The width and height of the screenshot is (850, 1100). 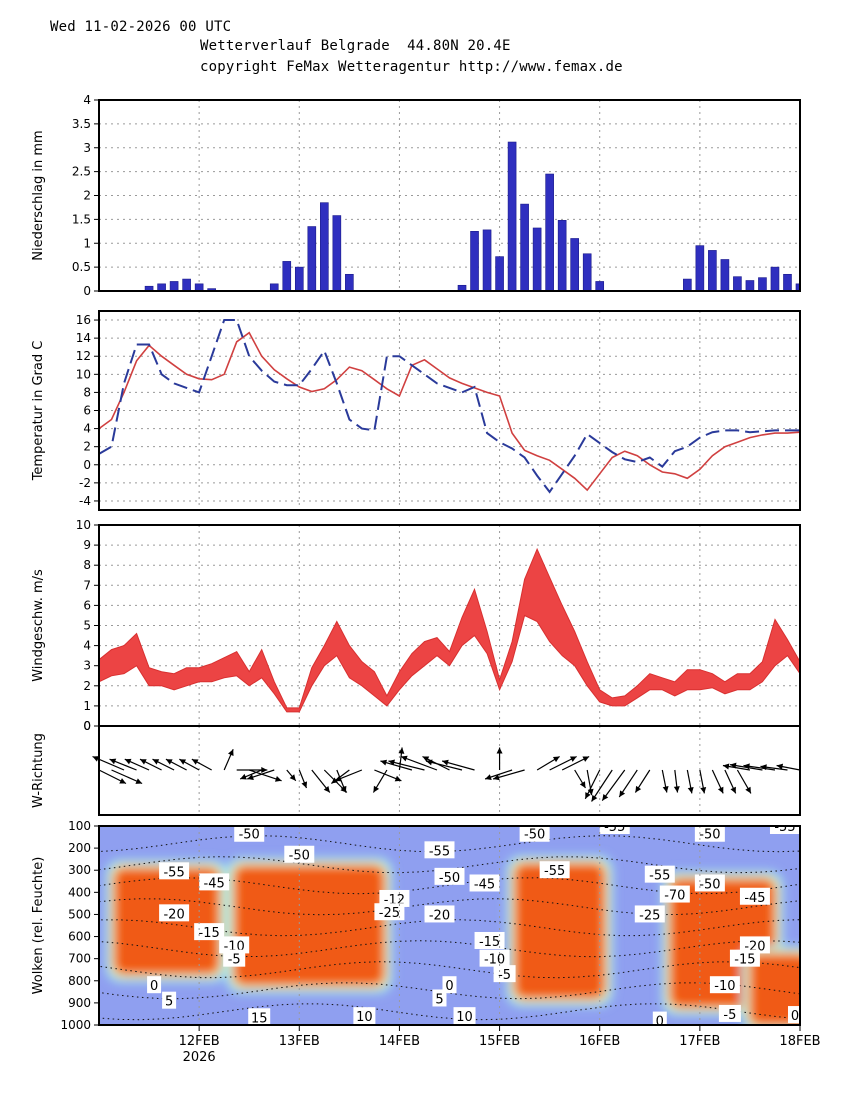 What do you see at coordinates (38, 411) in the screenshot?
I see `temp-y-axis-label: Temperatur in Grad C` at bounding box center [38, 411].